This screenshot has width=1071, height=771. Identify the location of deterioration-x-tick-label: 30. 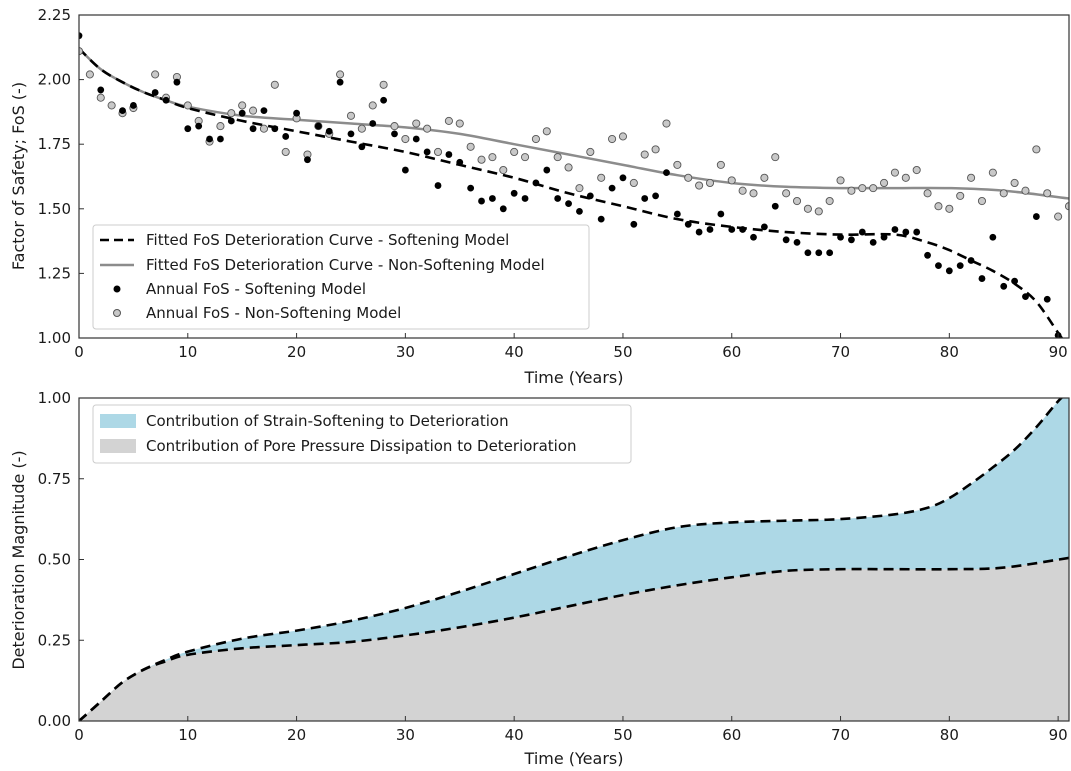
(405, 735).